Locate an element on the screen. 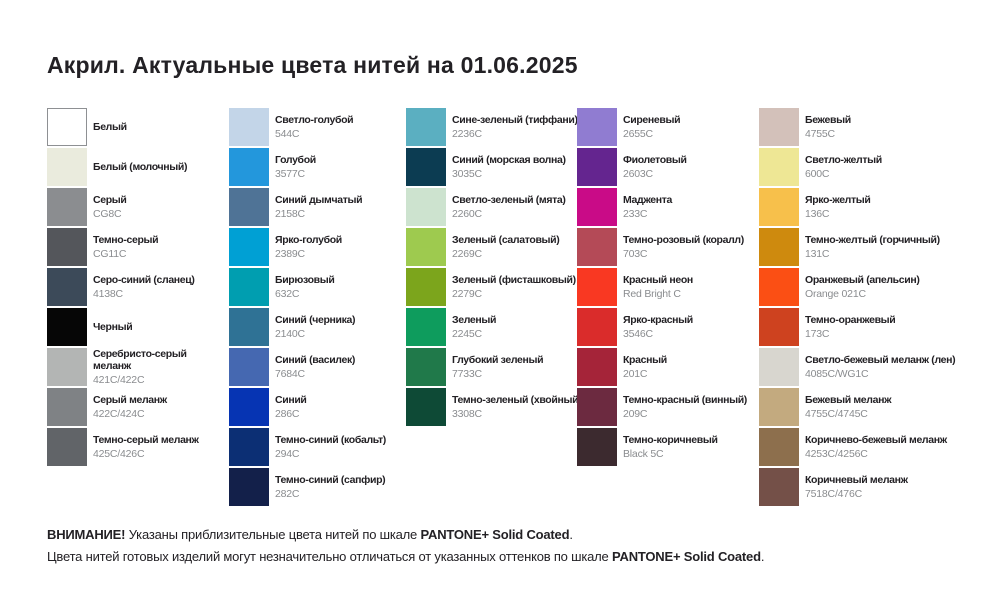 The width and height of the screenshot is (1000, 609). color-labels: Серебристо-серый меланж 421C/422C is located at coordinates (140, 367).